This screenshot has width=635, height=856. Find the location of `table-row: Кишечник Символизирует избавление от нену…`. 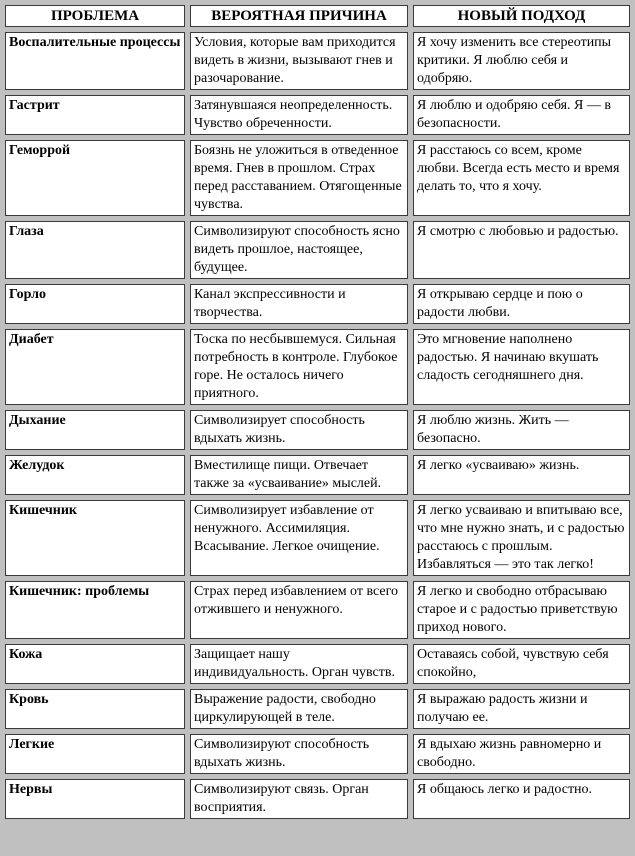

table-row: Кишечник Символизирует избавление от нену… is located at coordinates (317, 538).